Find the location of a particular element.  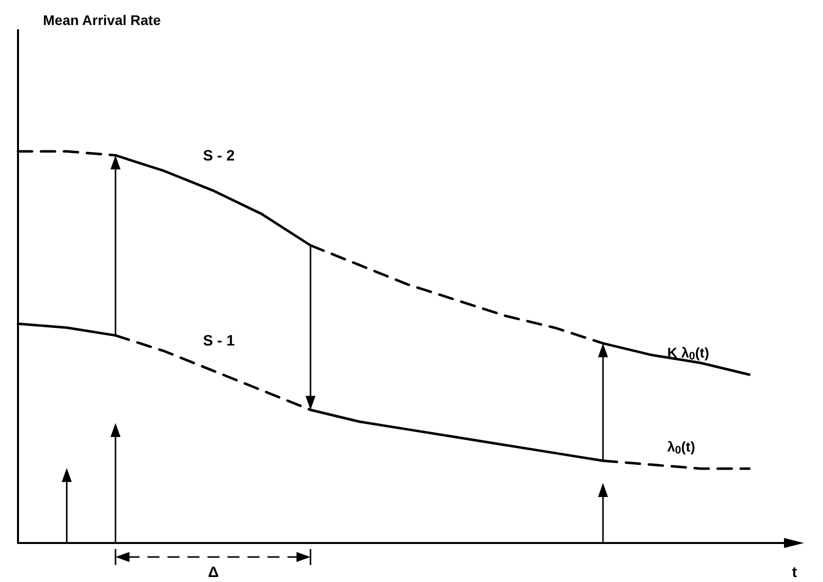

annotation: S - 1 is located at coordinates (219, 341).